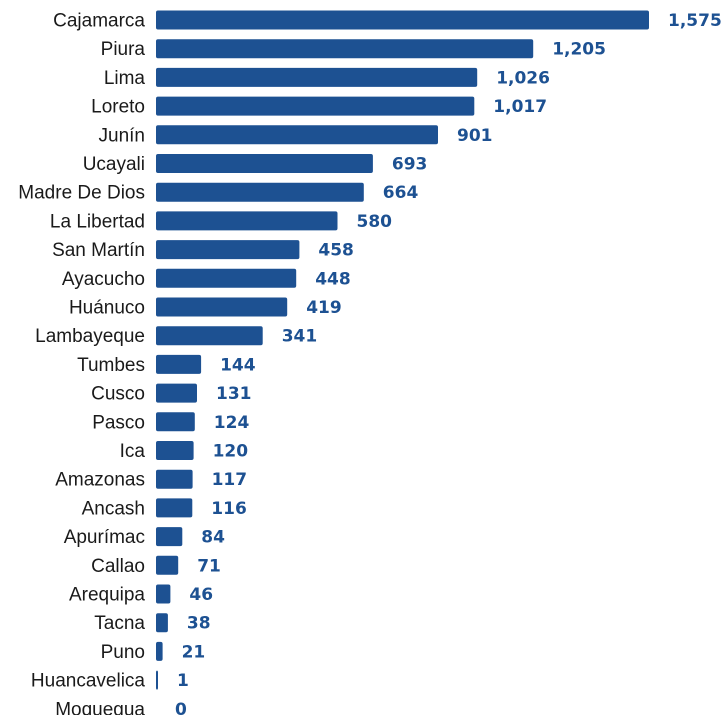 The width and height of the screenshot is (722, 715). I want to click on value-label: 419, so click(324, 308).